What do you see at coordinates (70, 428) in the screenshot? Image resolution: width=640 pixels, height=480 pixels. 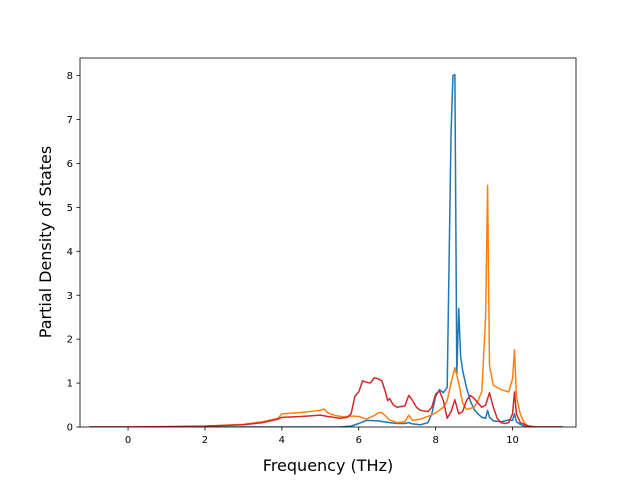 I see `y-tick-label: 0` at bounding box center [70, 428].